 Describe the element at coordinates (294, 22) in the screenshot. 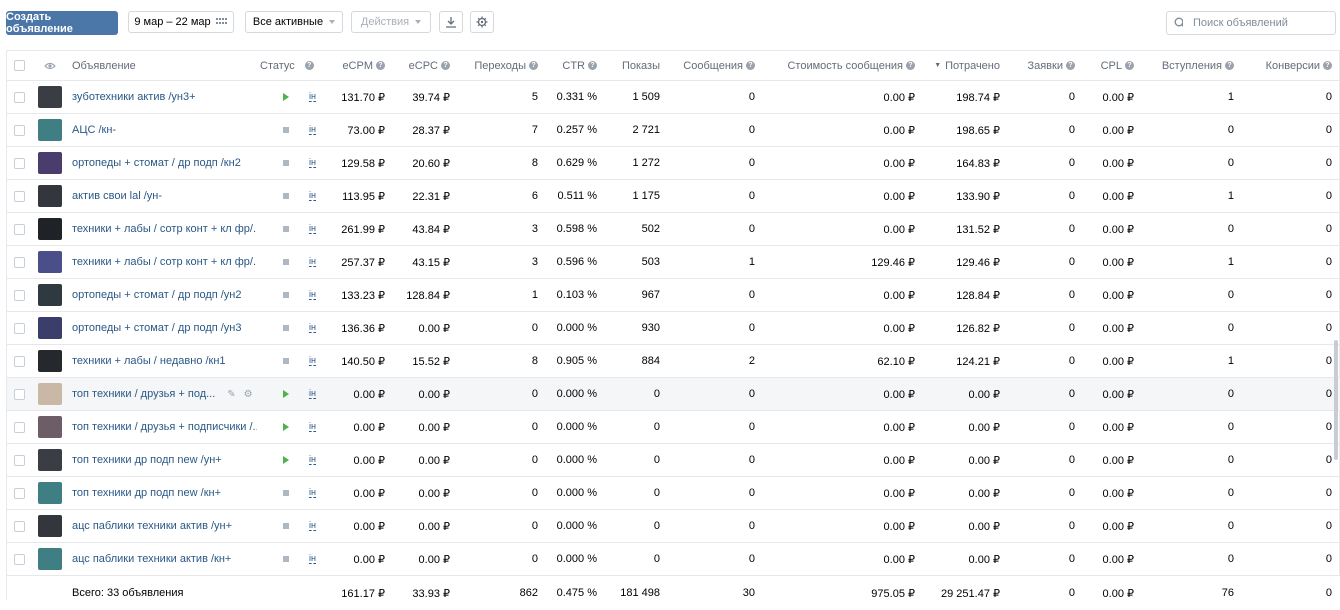

I see `status-filter-dropdown: Все активные` at that location.